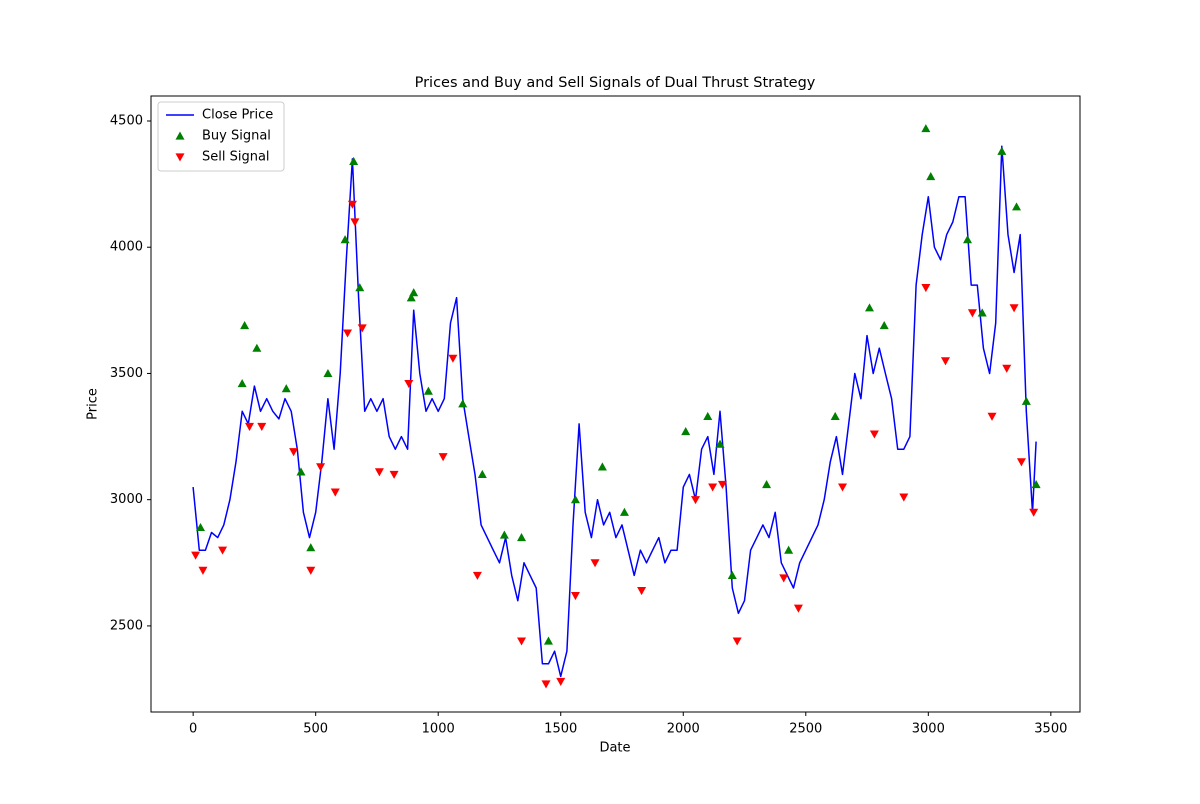  What do you see at coordinates (928, 729) in the screenshot?
I see `x-tick-label: 3000` at bounding box center [928, 729].